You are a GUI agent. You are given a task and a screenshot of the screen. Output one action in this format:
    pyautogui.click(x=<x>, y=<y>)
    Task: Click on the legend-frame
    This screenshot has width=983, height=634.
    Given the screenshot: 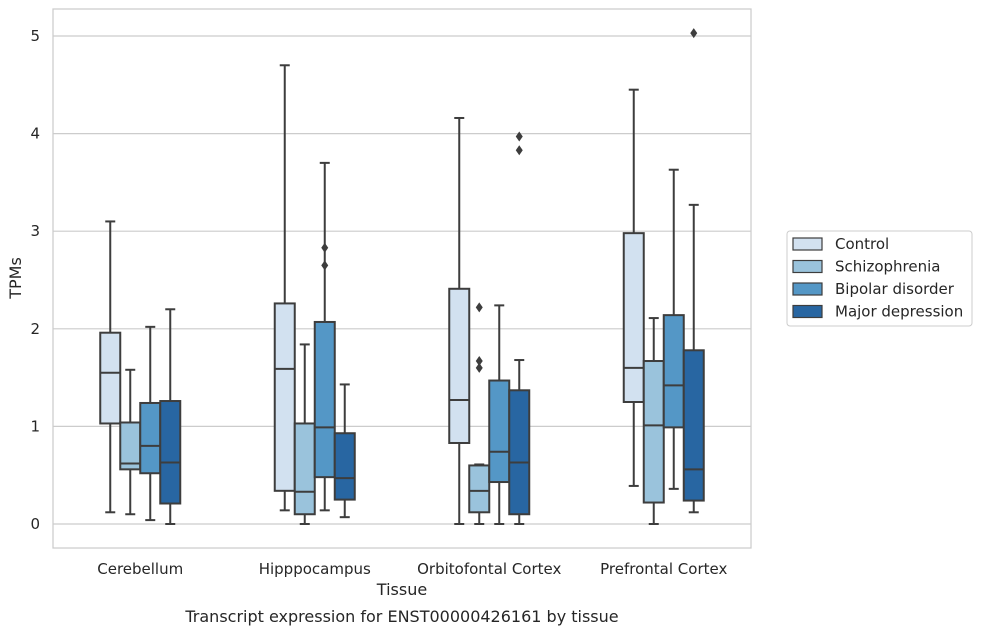 What is the action you would take?
    pyautogui.click(x=879, y=278)
    